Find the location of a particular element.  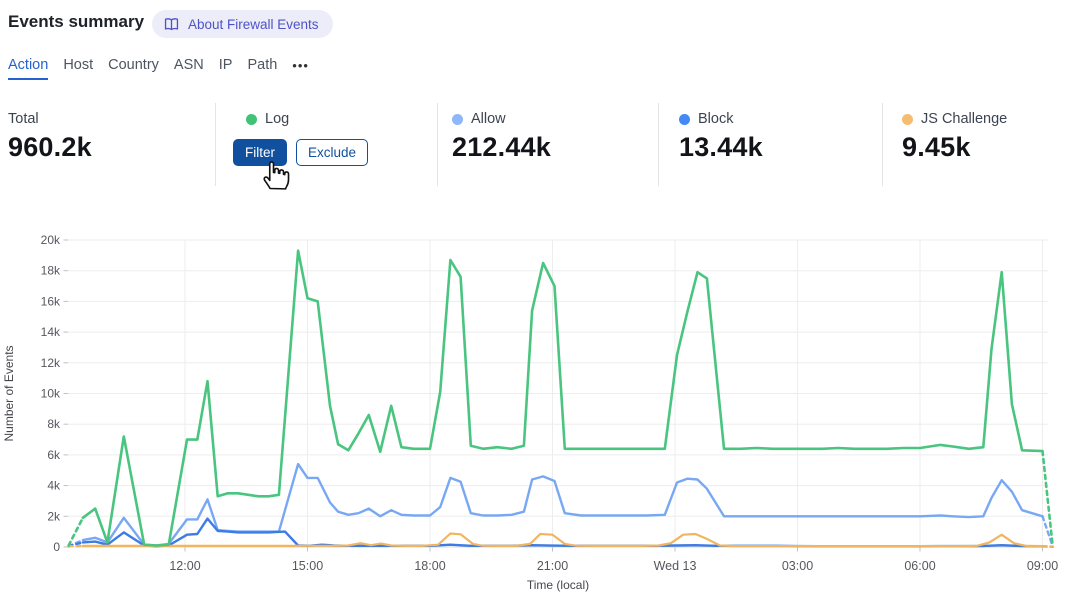

svg-text: Wed 13 is located at coordinates (675, 566).